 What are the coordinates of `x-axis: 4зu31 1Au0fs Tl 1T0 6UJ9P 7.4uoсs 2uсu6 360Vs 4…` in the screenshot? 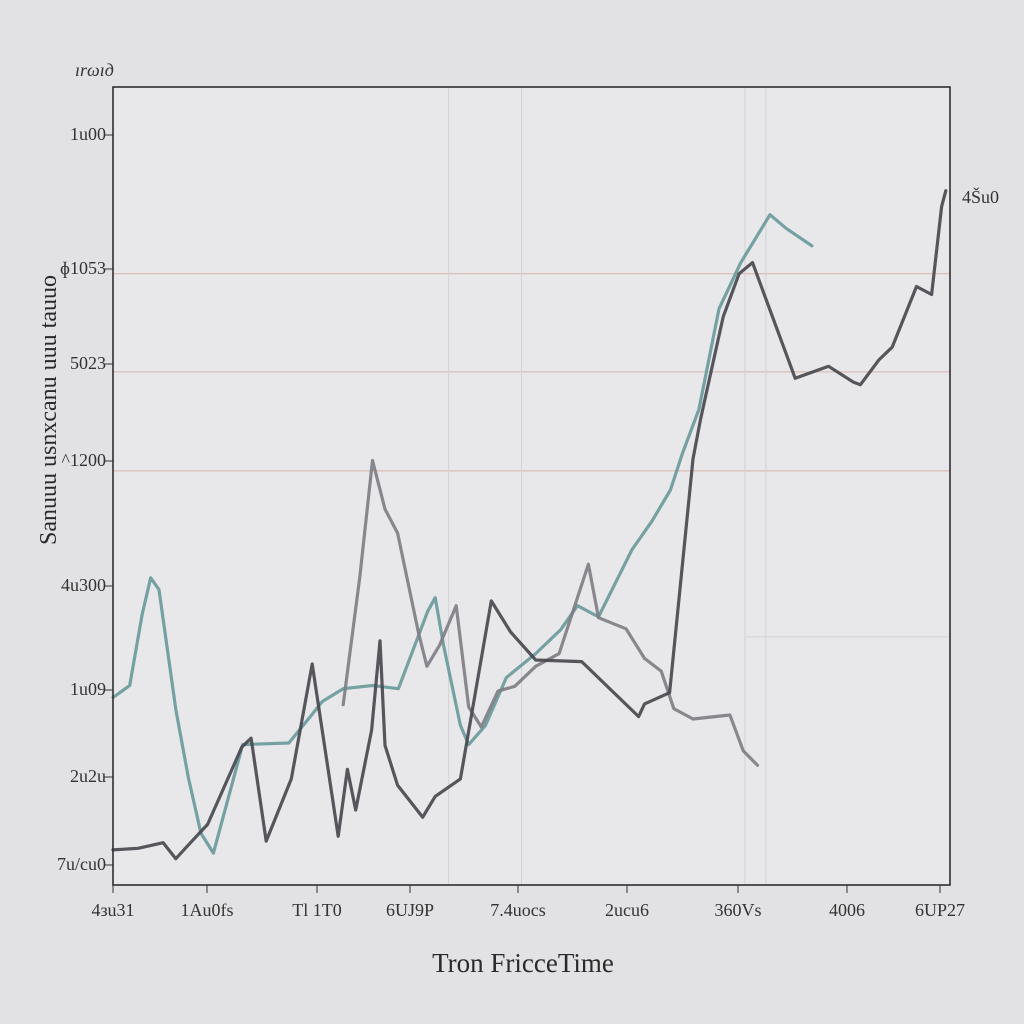 It's located at (528, 902).